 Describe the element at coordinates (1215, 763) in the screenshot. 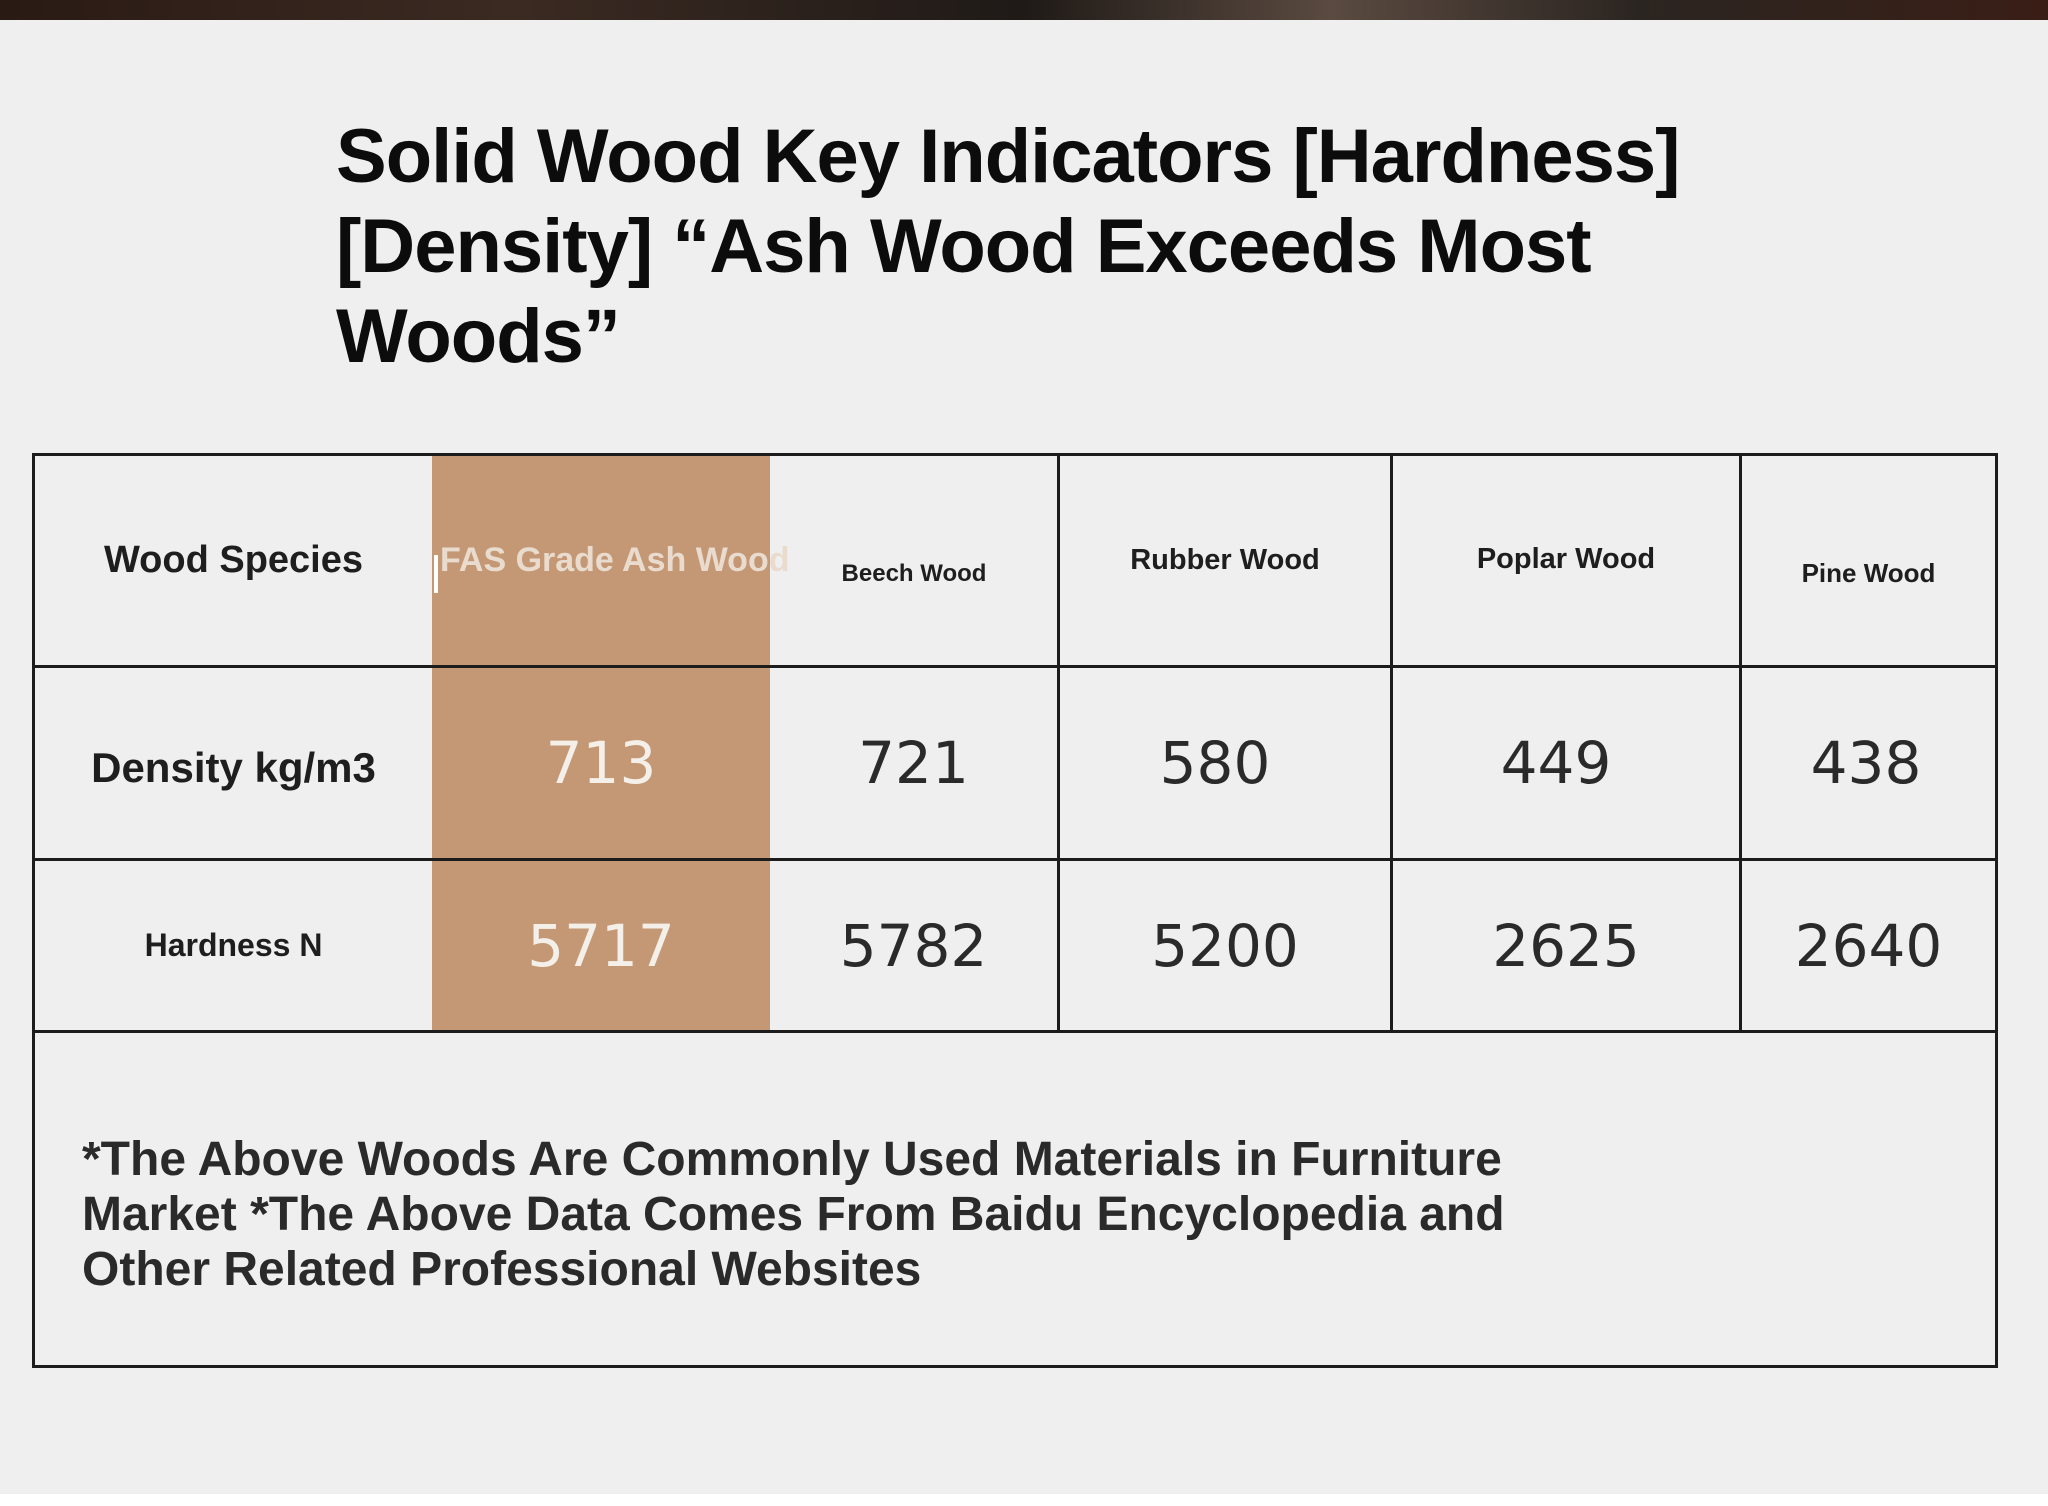

I see `density-rubber: 580` at that location.